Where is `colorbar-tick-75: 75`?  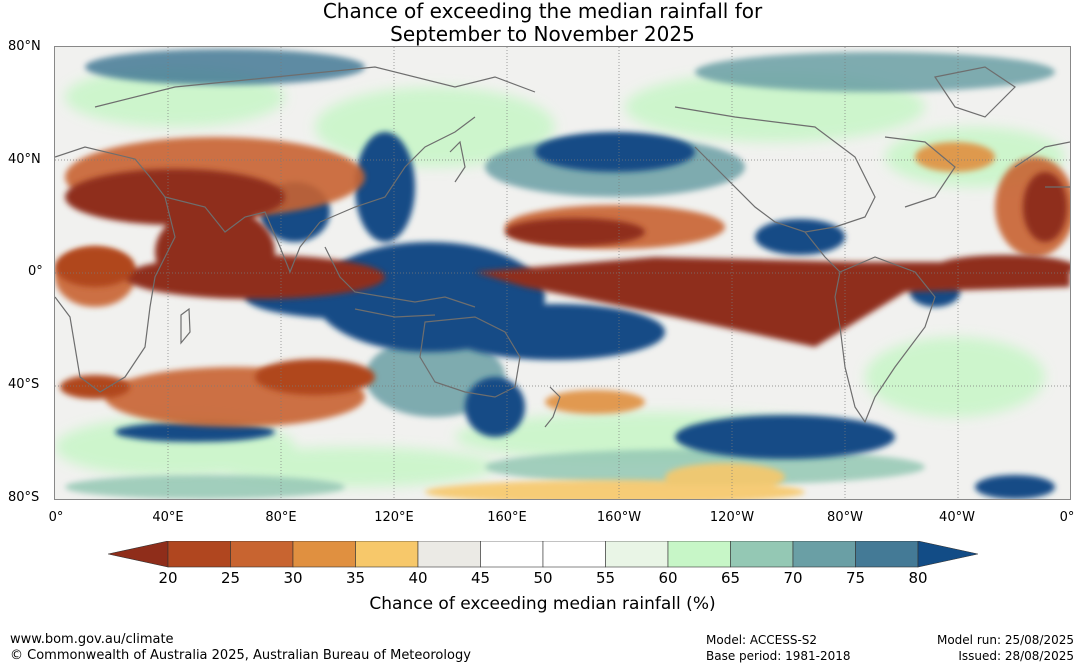
colorbar-tick-75: 75 is located at coordinates (855, 578).